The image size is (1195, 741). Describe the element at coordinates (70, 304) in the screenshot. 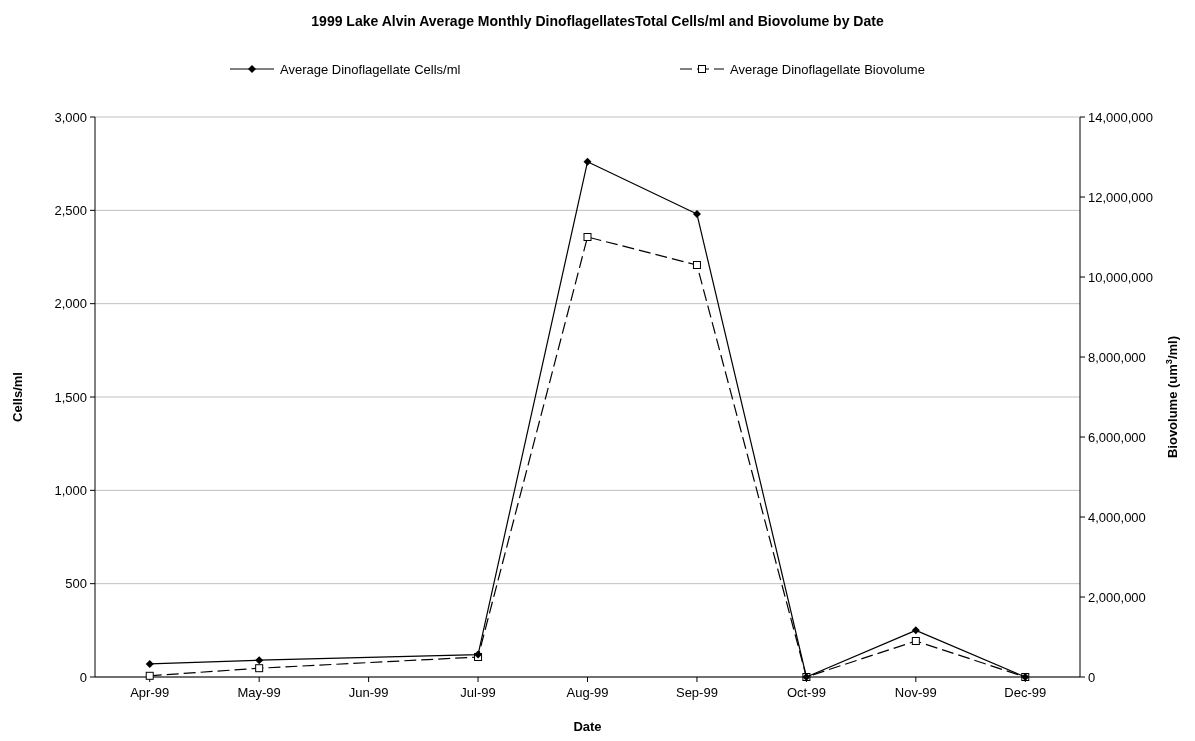

I see `y-tick-label: 2,000` at that location.